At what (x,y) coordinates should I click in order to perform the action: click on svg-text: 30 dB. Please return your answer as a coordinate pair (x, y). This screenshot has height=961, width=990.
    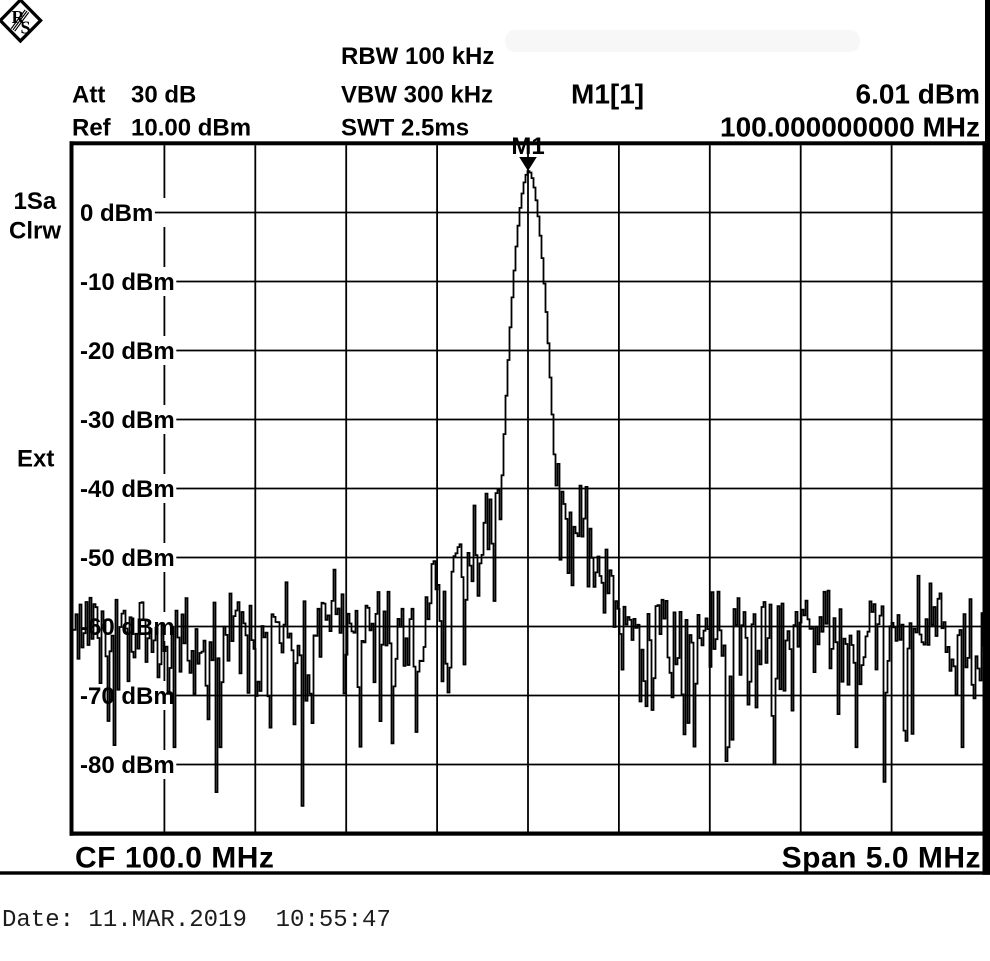
    Looking at the image, I should click on (163, 95).